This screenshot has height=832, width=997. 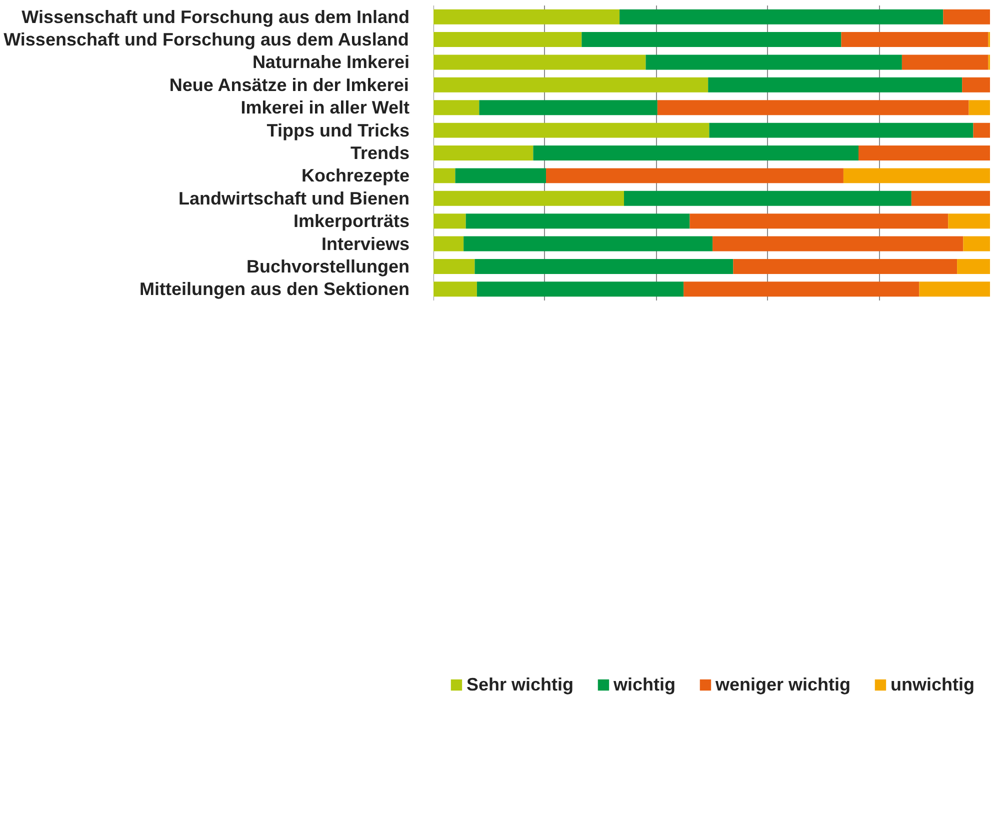 What do you see at coordinates (380, 153) in the screenshot?
I see `y-tick-label: Trends` at bounding box center [380, 153].